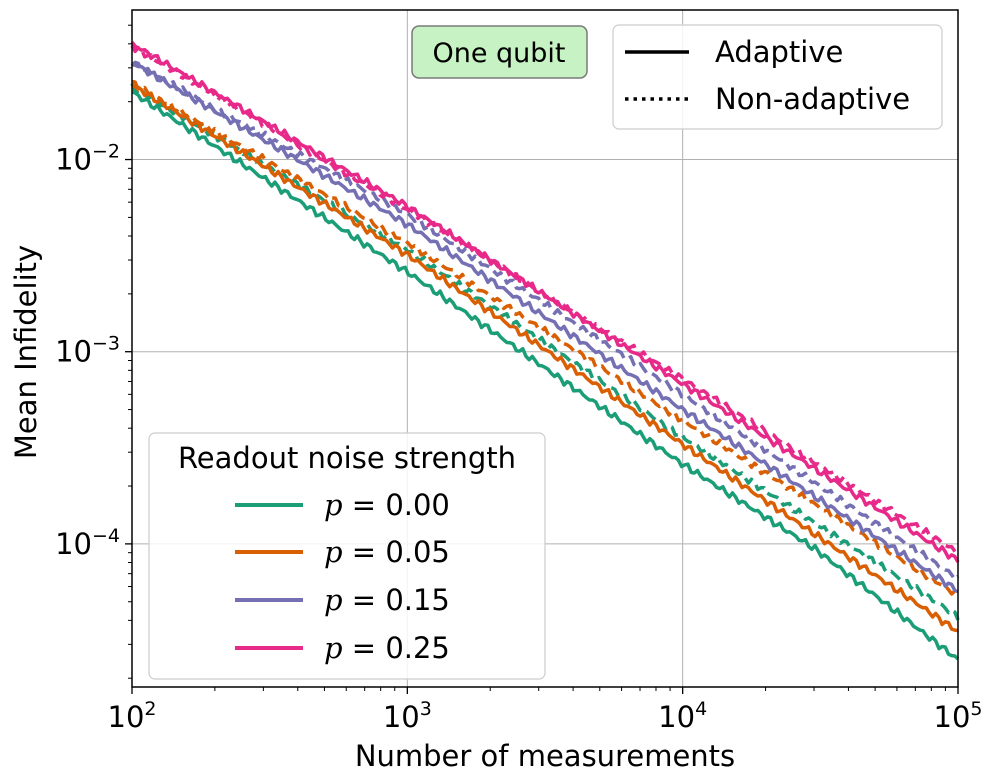 Image resolution: width=997 pixels, height=784 pixels. I want to click on noise-legend-box, so click(347, 556).